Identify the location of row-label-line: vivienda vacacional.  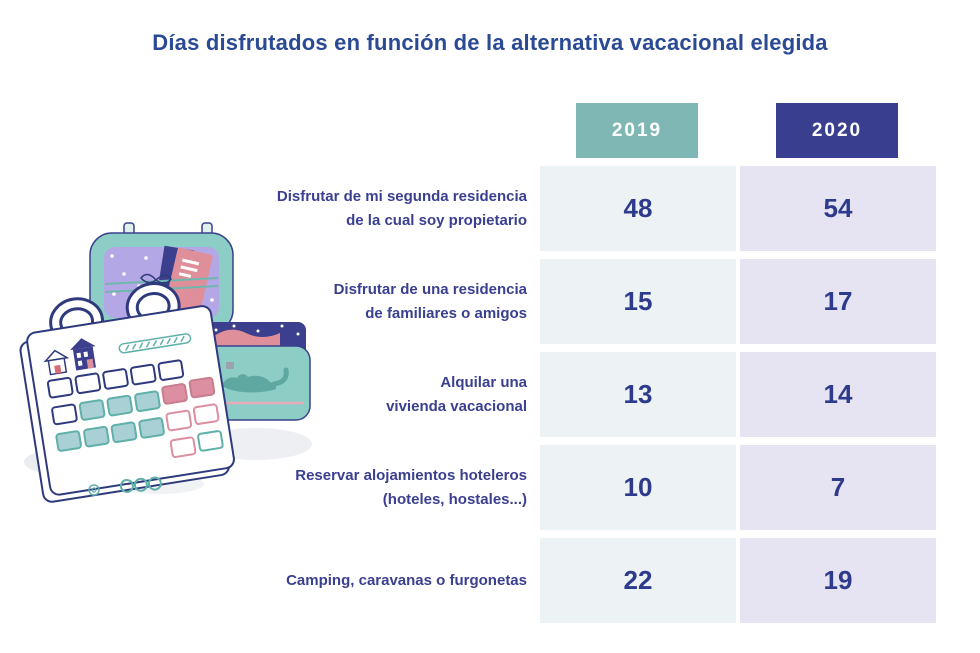
(456, 406).